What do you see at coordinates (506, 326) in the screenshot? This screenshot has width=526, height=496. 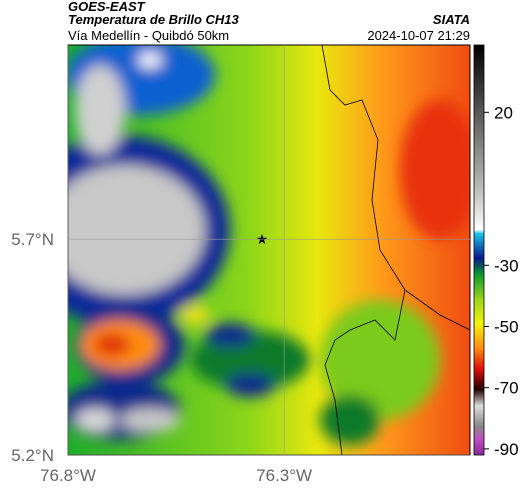 I see `colorbar-tick-label: -50` at bounding box center [506, 326].